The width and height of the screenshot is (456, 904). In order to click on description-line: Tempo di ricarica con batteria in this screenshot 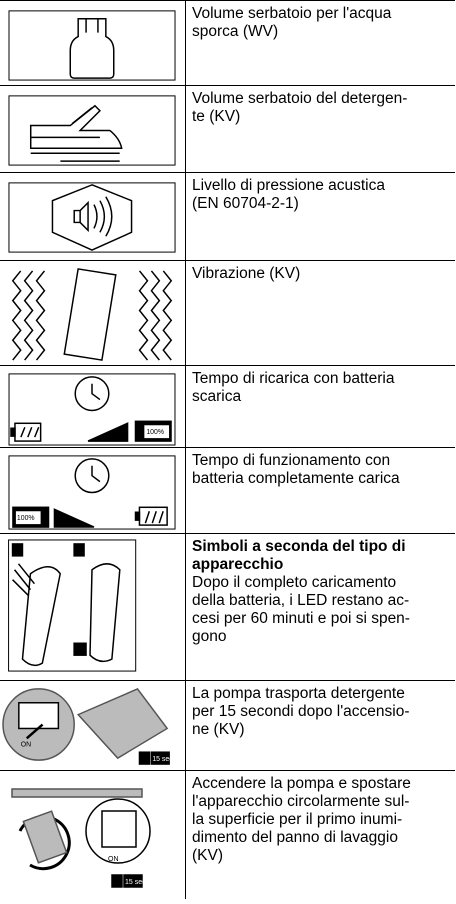, I will do `click(293, 378)`.